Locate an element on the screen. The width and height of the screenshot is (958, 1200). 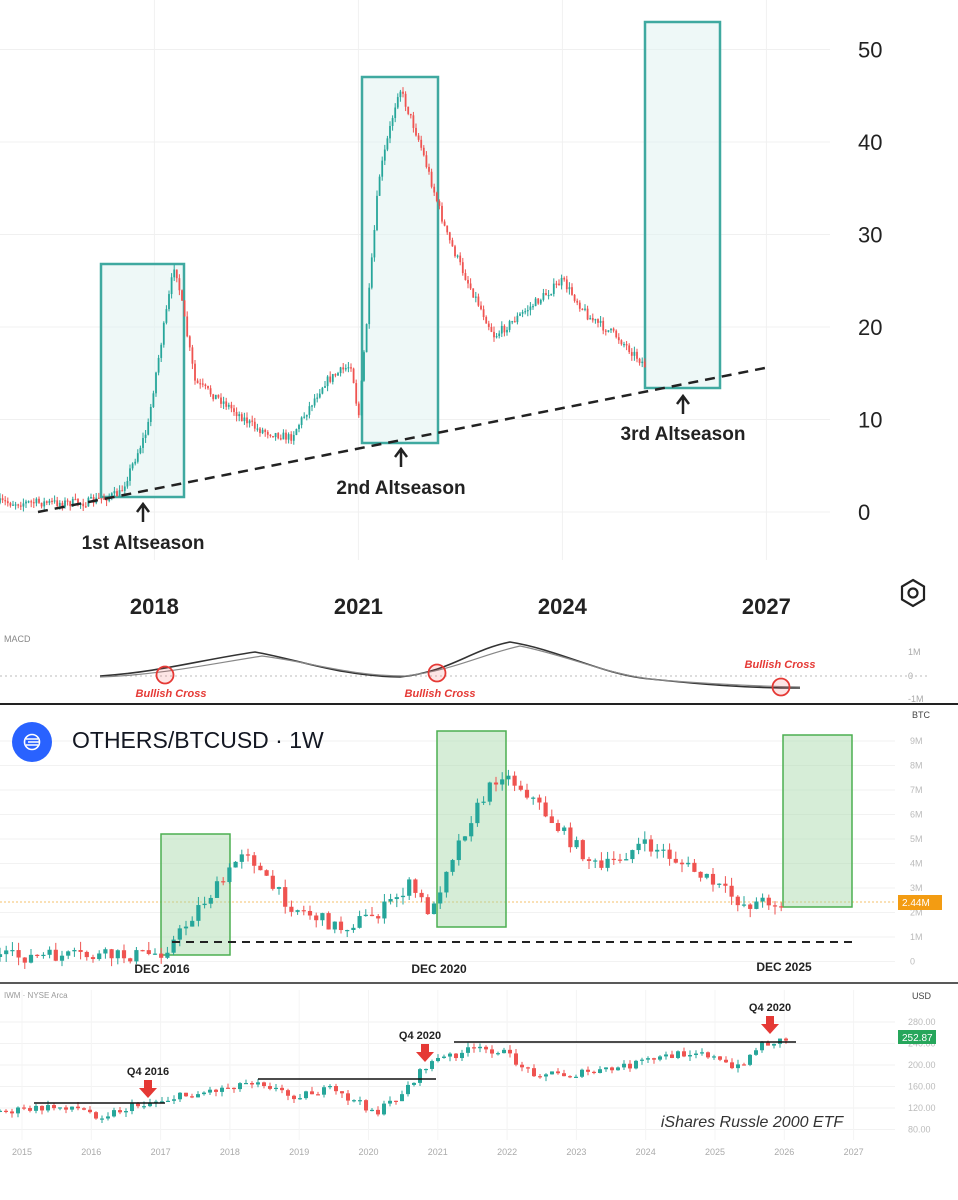
bullish-cross-label: Bullish Cross is located at coordinates (440, 694).